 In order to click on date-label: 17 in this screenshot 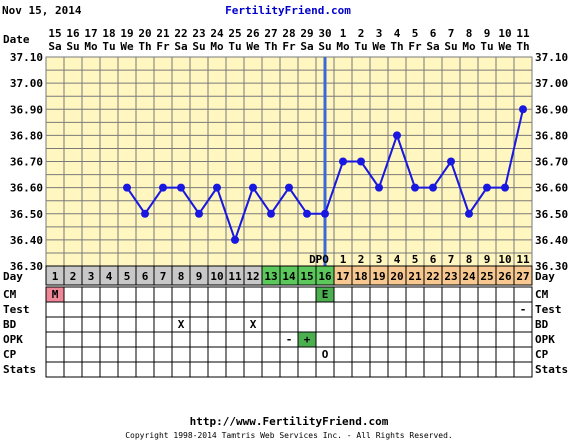, I will do `click(90, 33)`.